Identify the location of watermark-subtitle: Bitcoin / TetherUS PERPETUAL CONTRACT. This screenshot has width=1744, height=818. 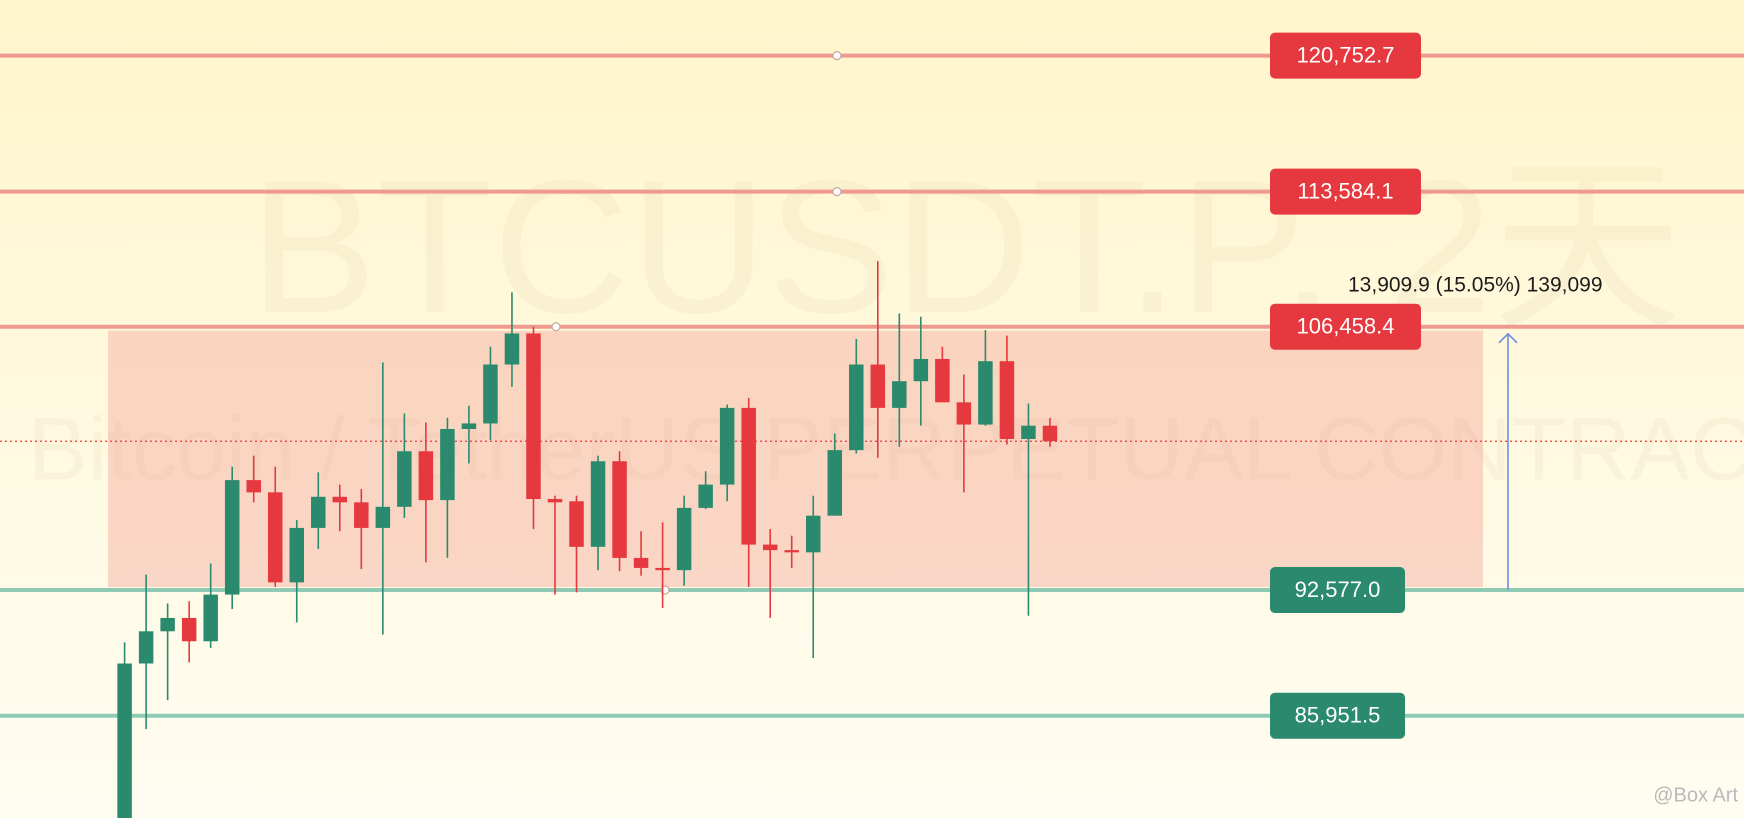
(886, 449).